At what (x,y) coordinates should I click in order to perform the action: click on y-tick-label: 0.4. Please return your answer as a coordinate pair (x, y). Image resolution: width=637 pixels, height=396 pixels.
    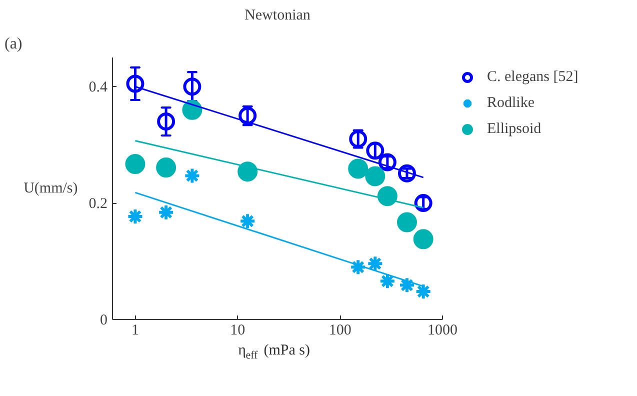
    Looking at the image, I should click on (98, 88).